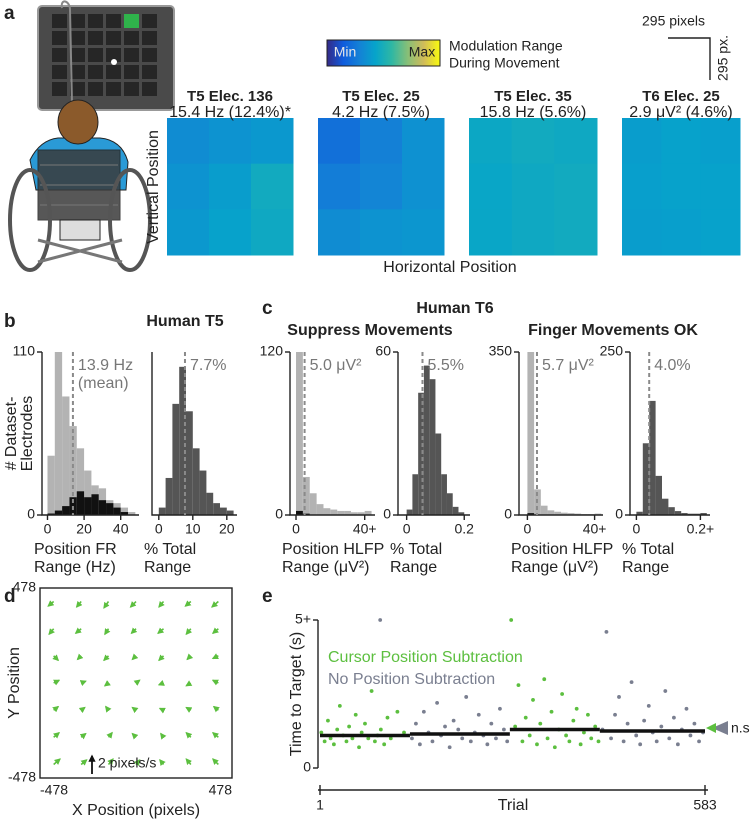  I want to click on group-title: Suppress Movements, so click(369, 330).